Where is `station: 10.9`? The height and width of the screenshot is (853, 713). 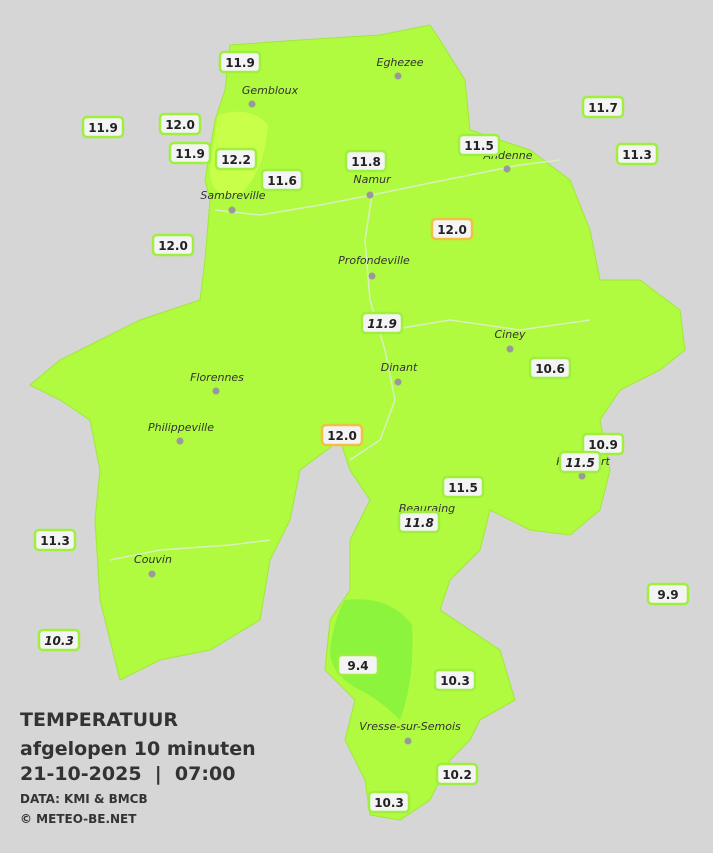 station: 10.9 is located at coordinates (603, 444).